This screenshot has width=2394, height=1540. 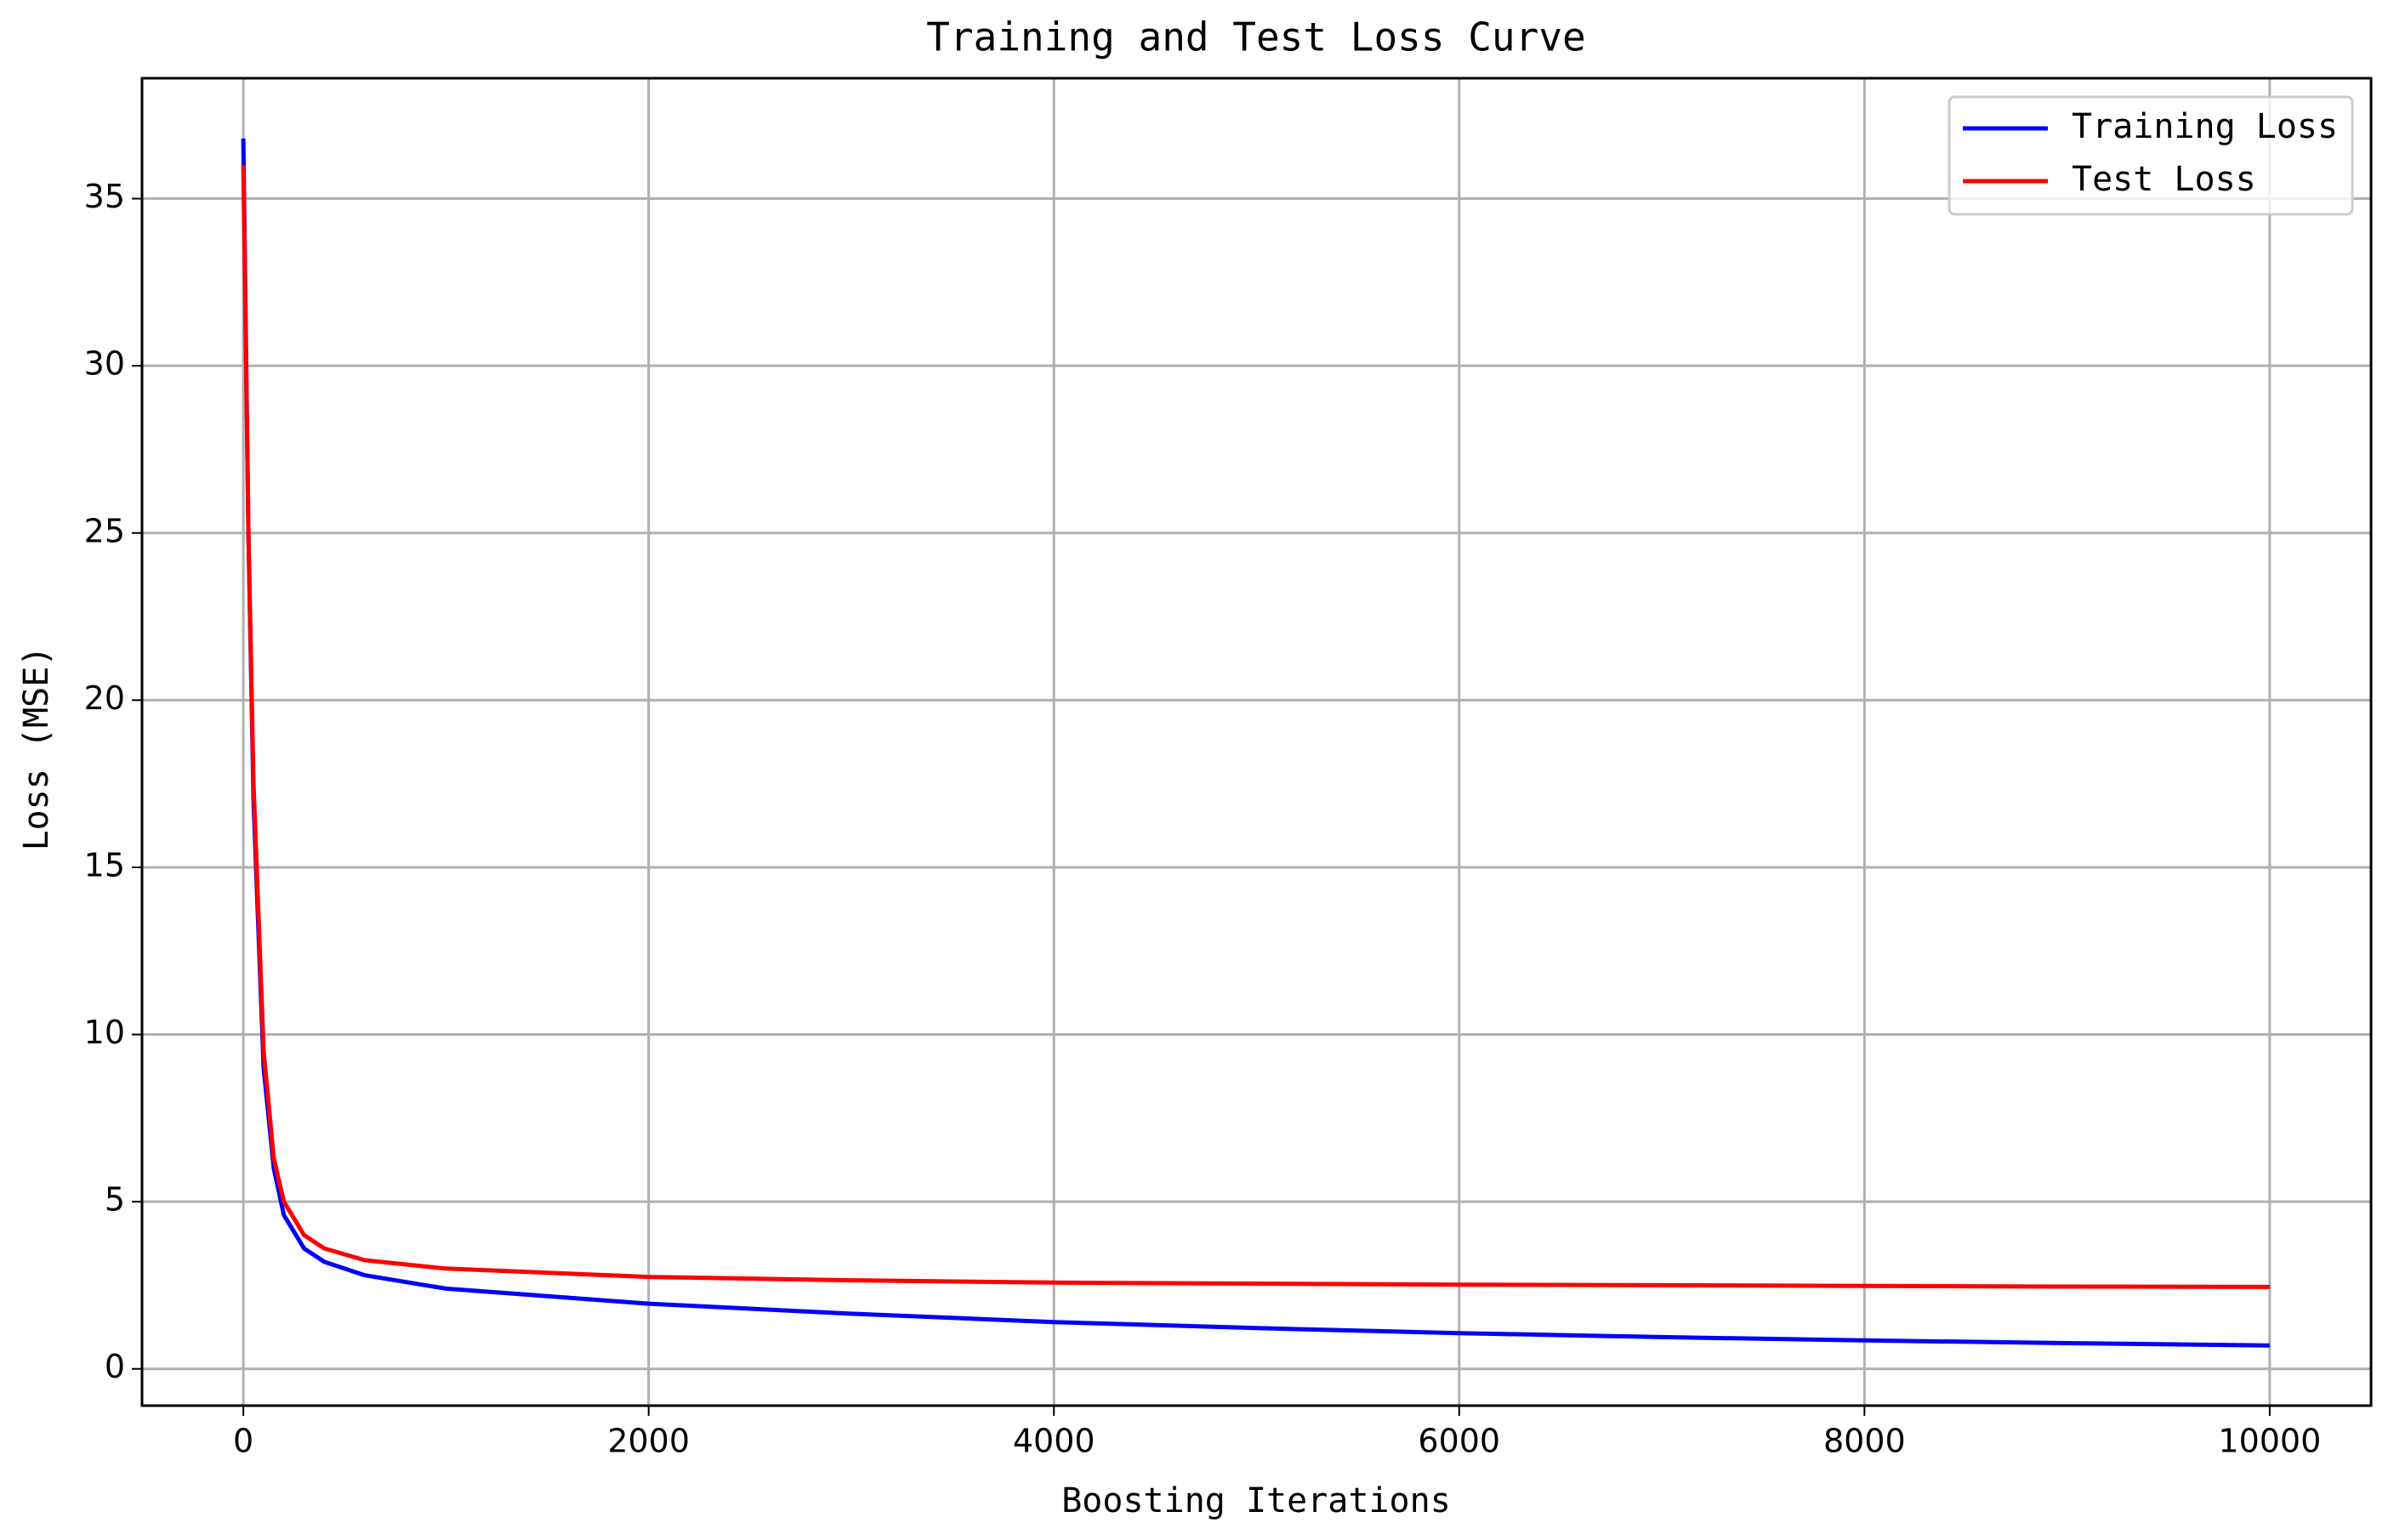 What do you see at coordinates (104, 865) in the screenshot?
I see `y-tick-label: 15` at bounding box center [104, 865].